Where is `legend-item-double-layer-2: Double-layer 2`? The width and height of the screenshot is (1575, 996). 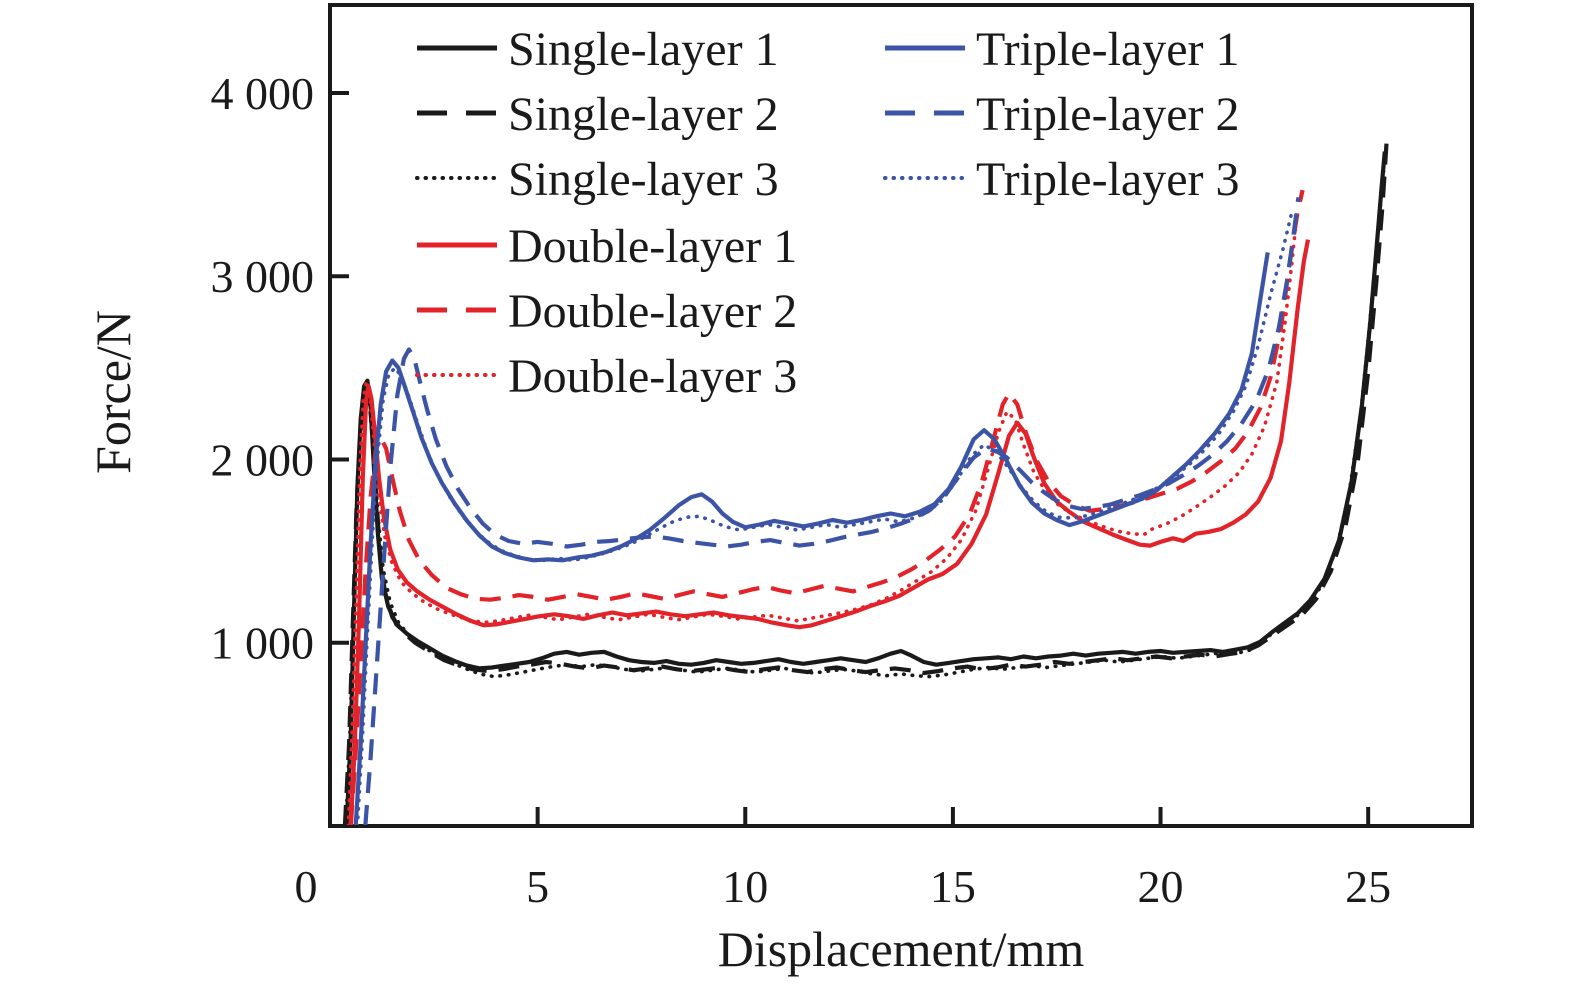
legend-item-double-layer-2: Double-layer 2 is located at coordinates (607, 311).